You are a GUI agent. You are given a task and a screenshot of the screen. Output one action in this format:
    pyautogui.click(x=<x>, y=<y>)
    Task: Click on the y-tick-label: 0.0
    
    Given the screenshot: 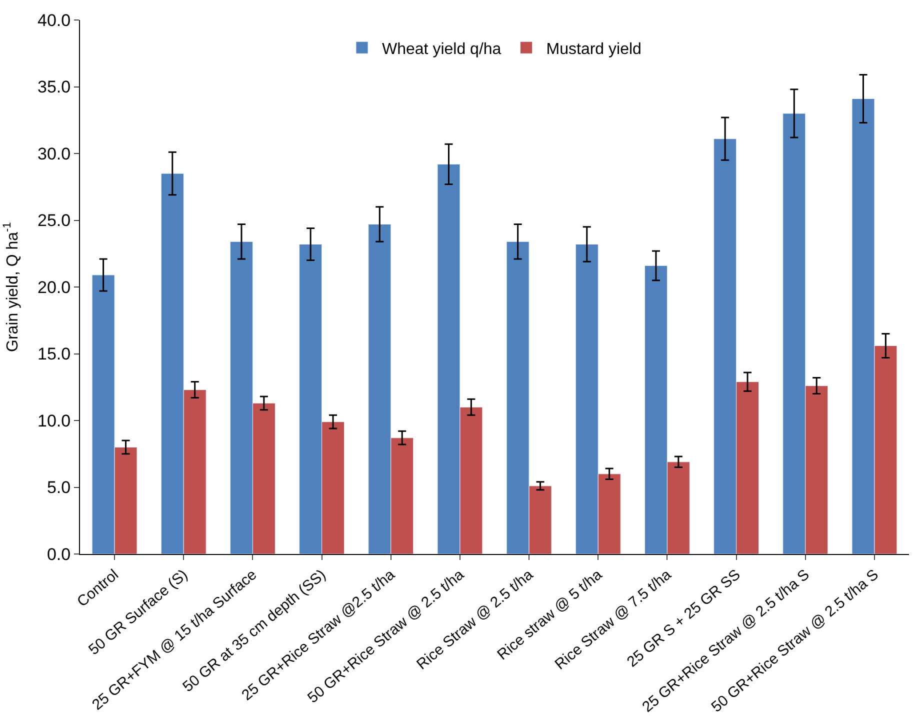 What is the action you would take?
    pyautogui.click(x=58, y=554)
    